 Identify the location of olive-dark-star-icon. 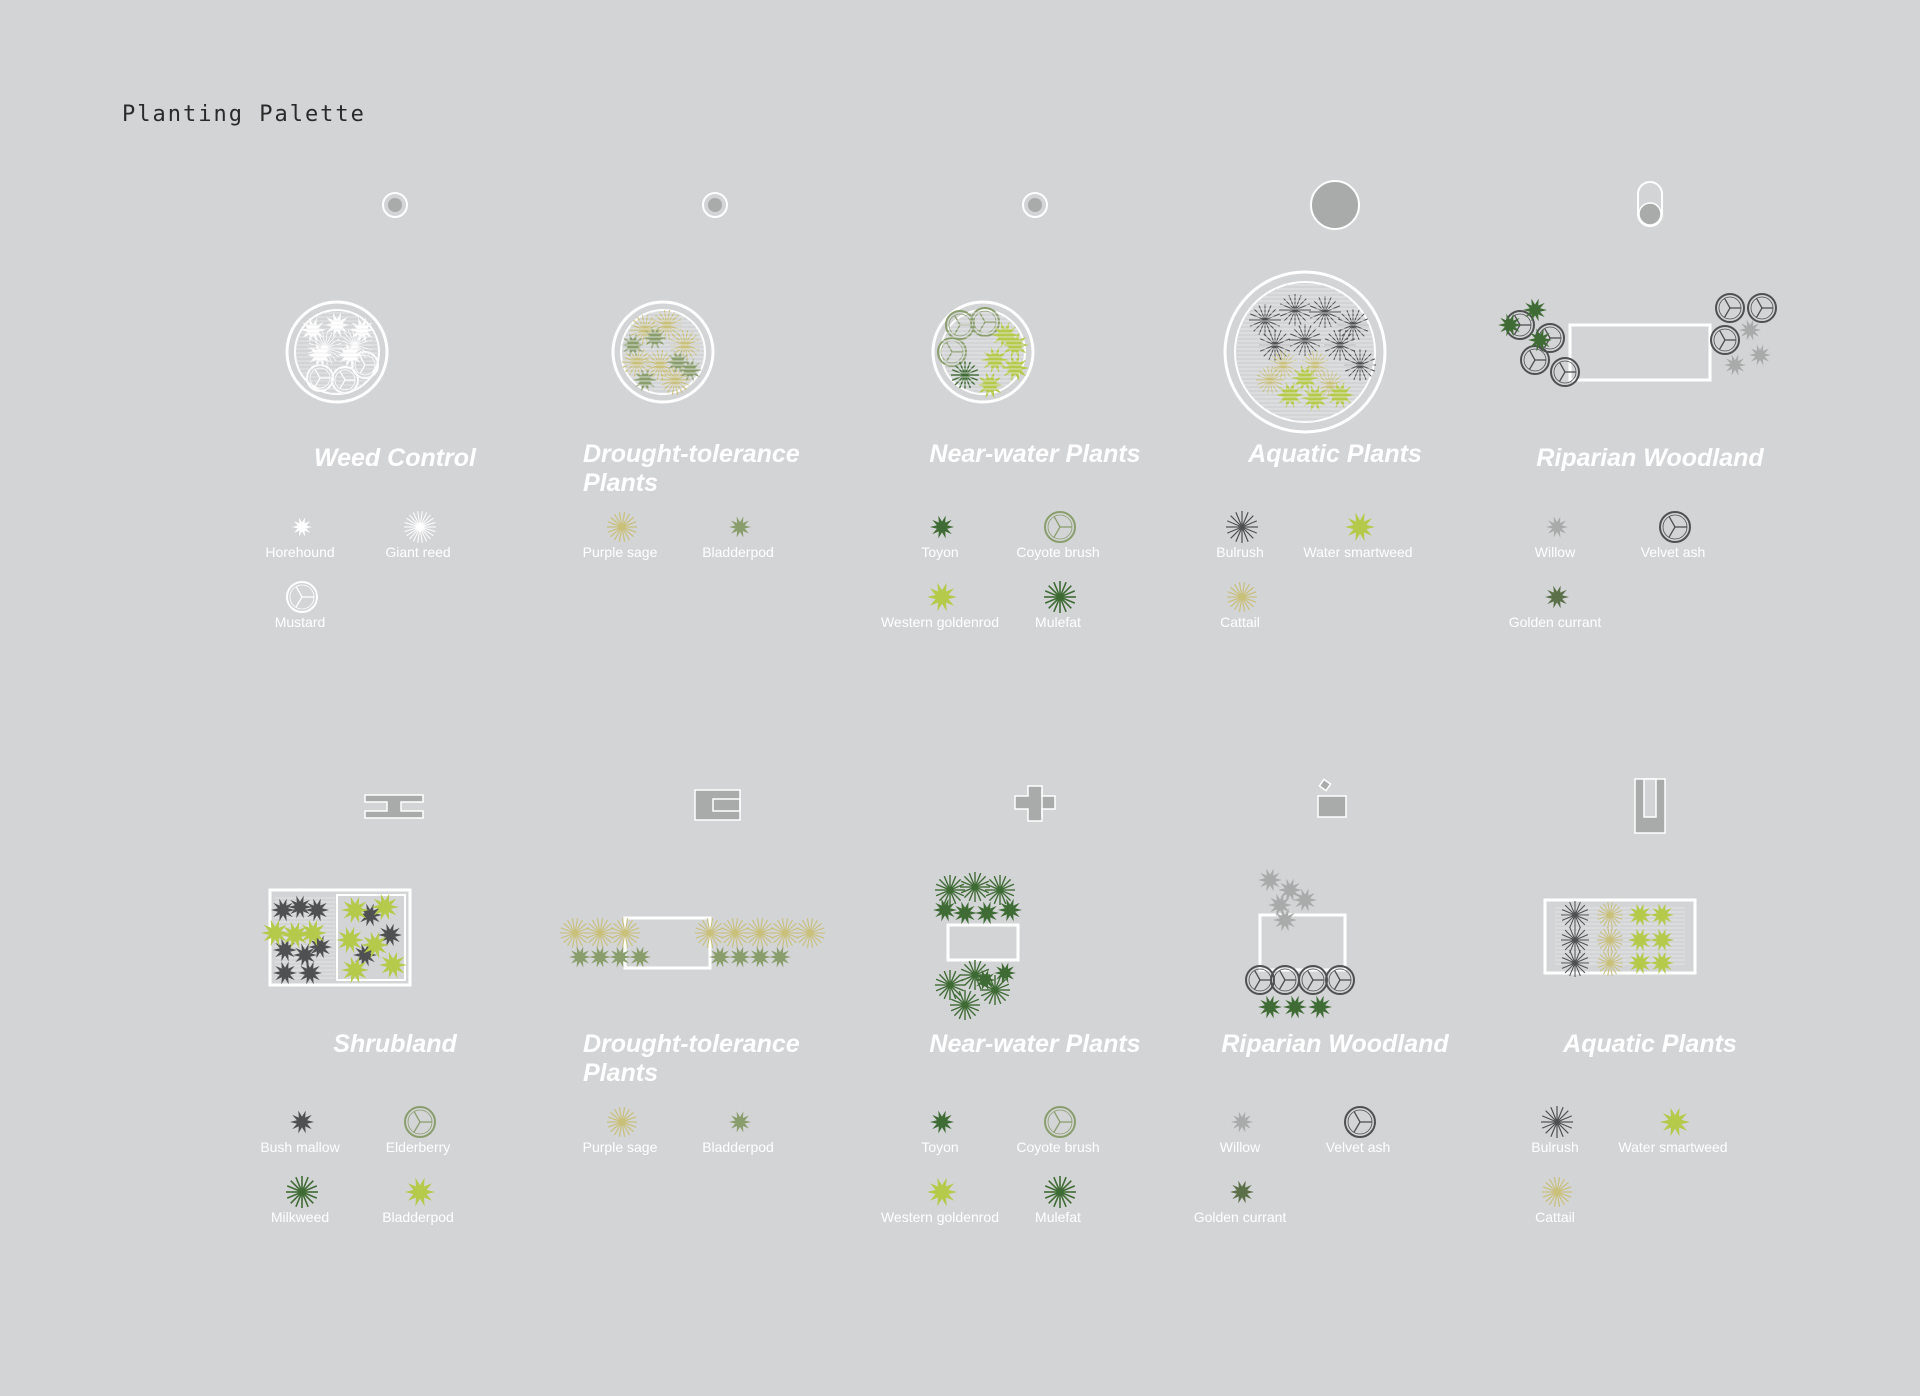
(1242, 1192).